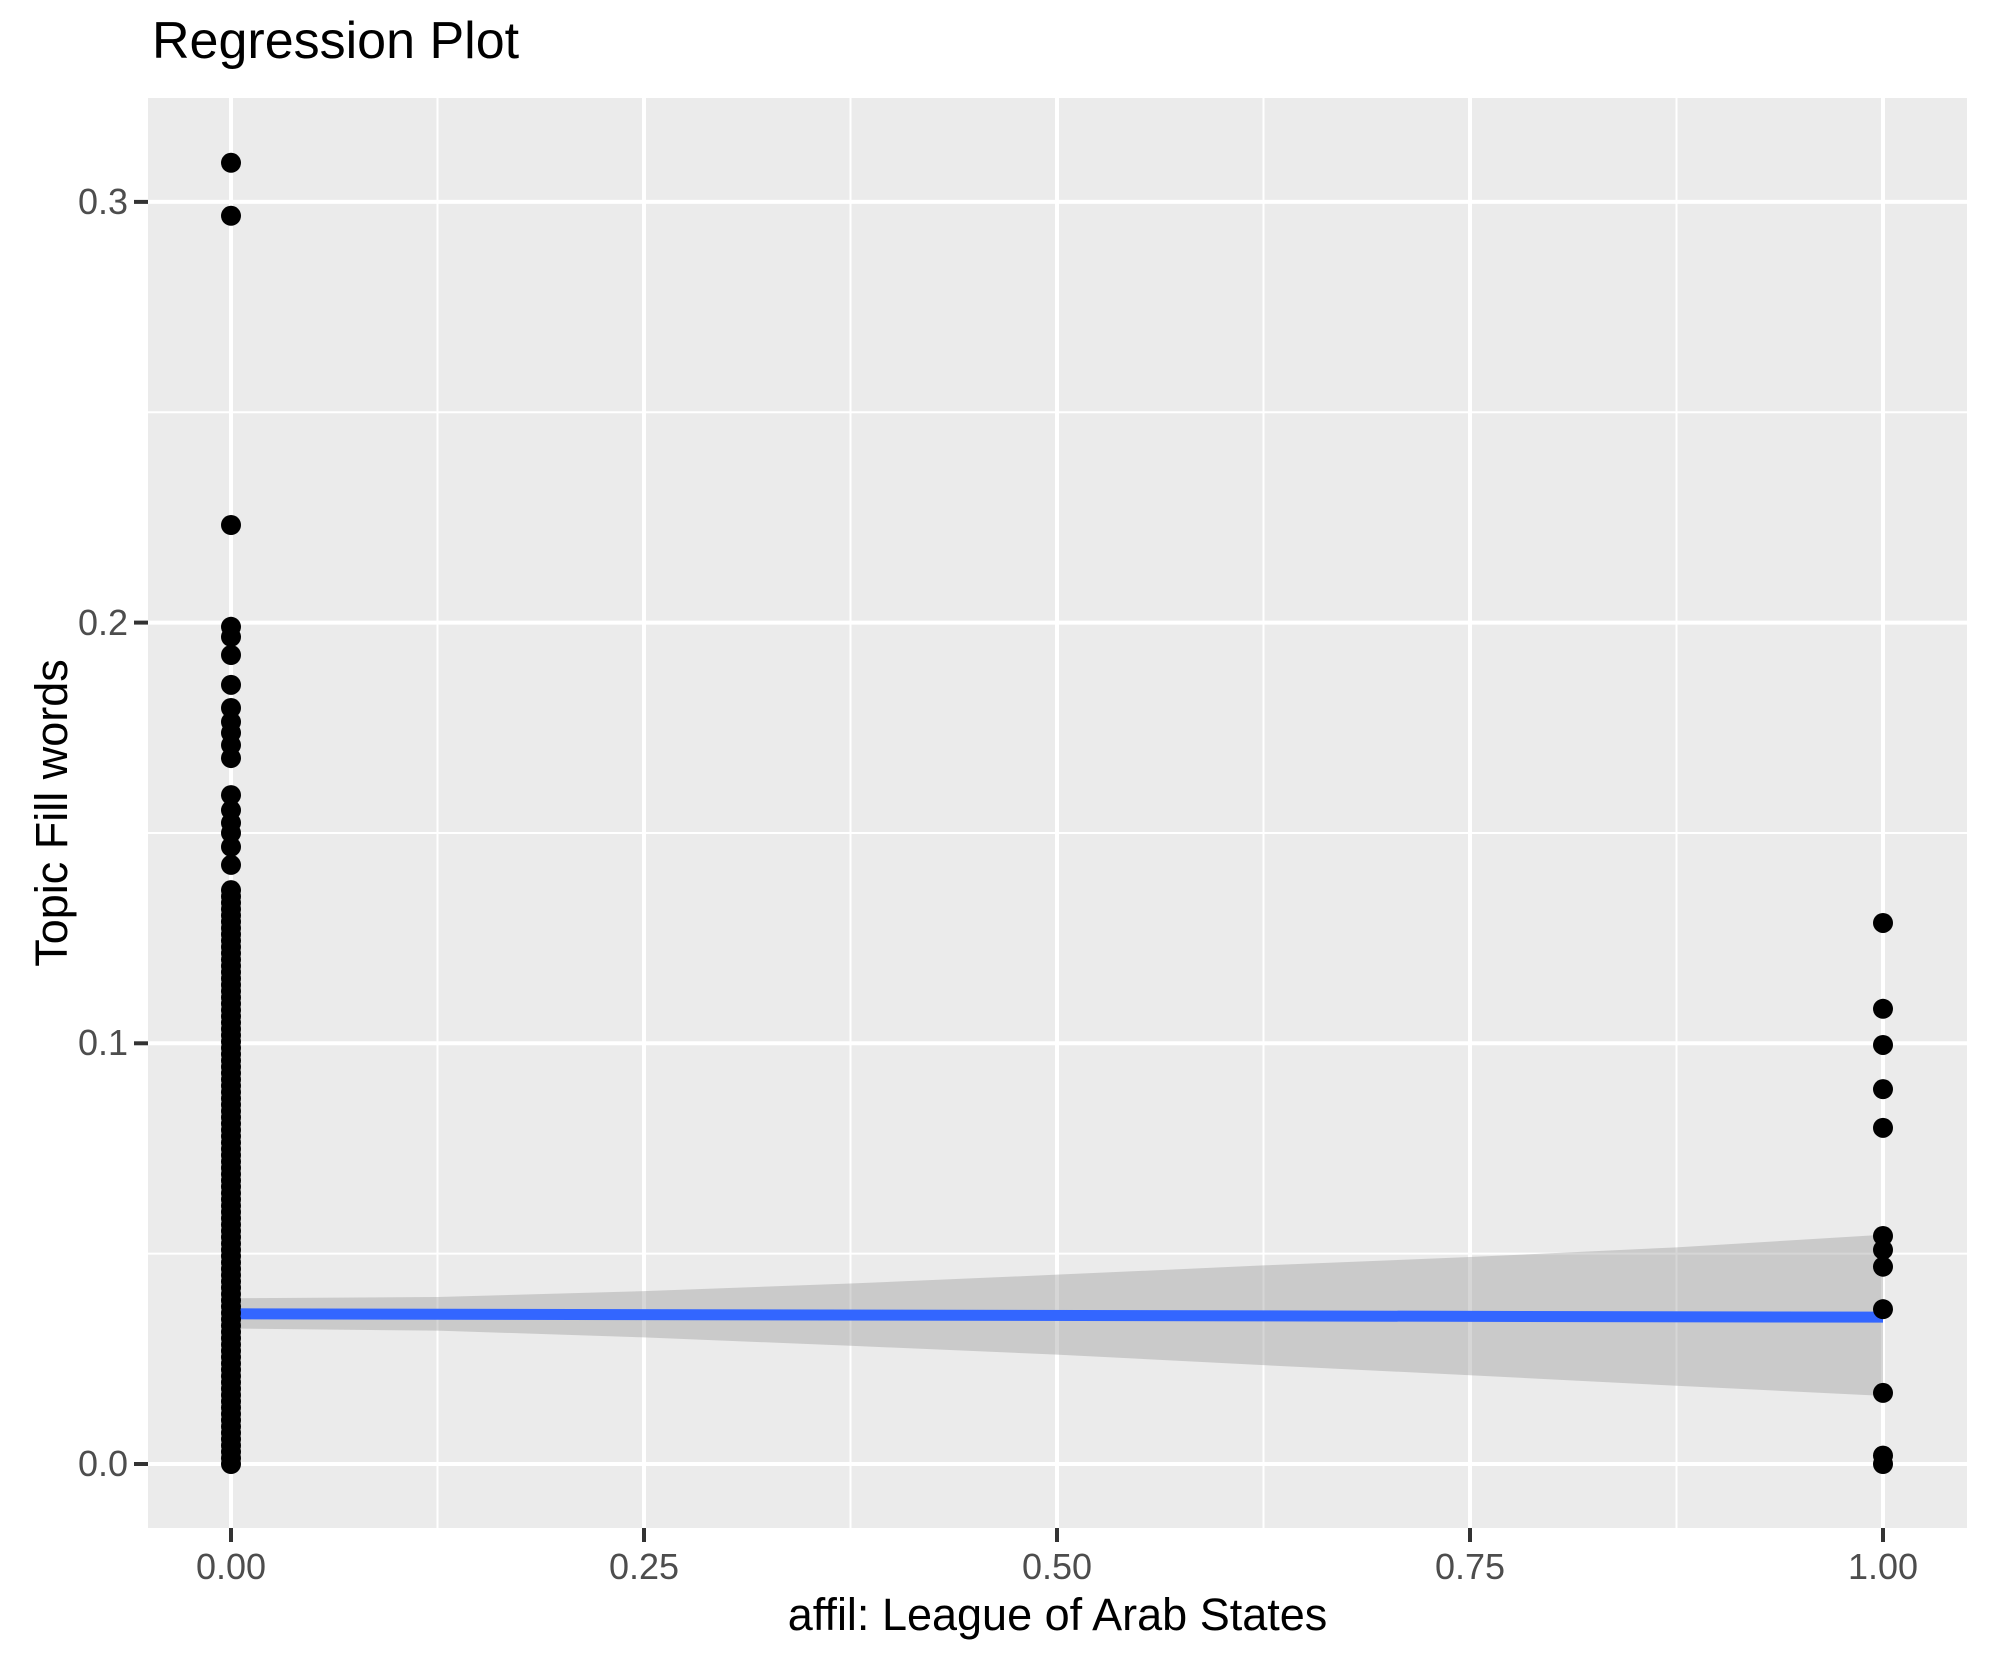 This screenshot has width=1990, height=1665. Describe the element at coordinates (1470, 1566) in the screenshot. I see `x-tick-label: 0.75` at that location.